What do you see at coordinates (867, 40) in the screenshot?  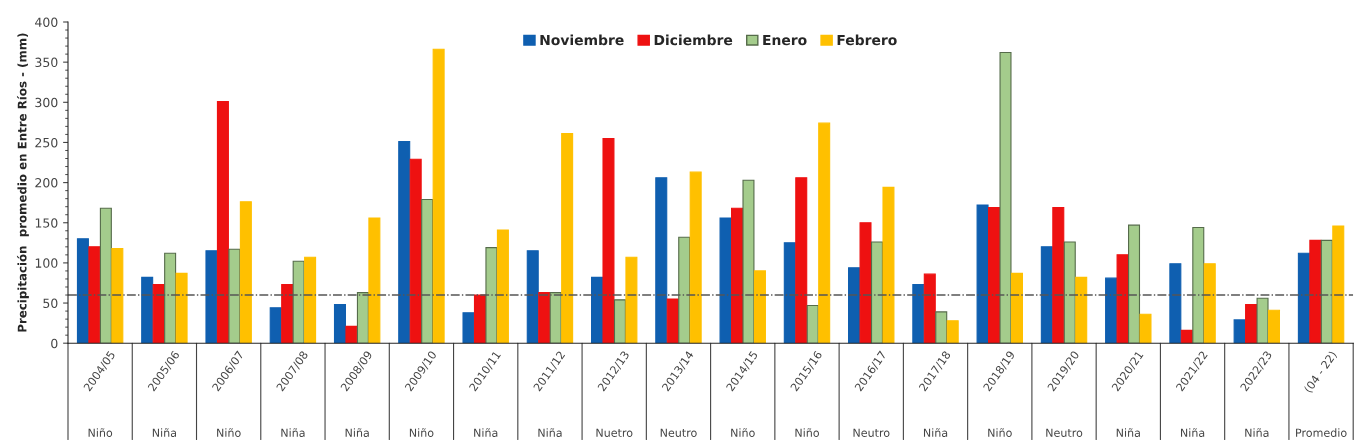 I see `legend-label: Febrero` at bounding box center [867, 40].